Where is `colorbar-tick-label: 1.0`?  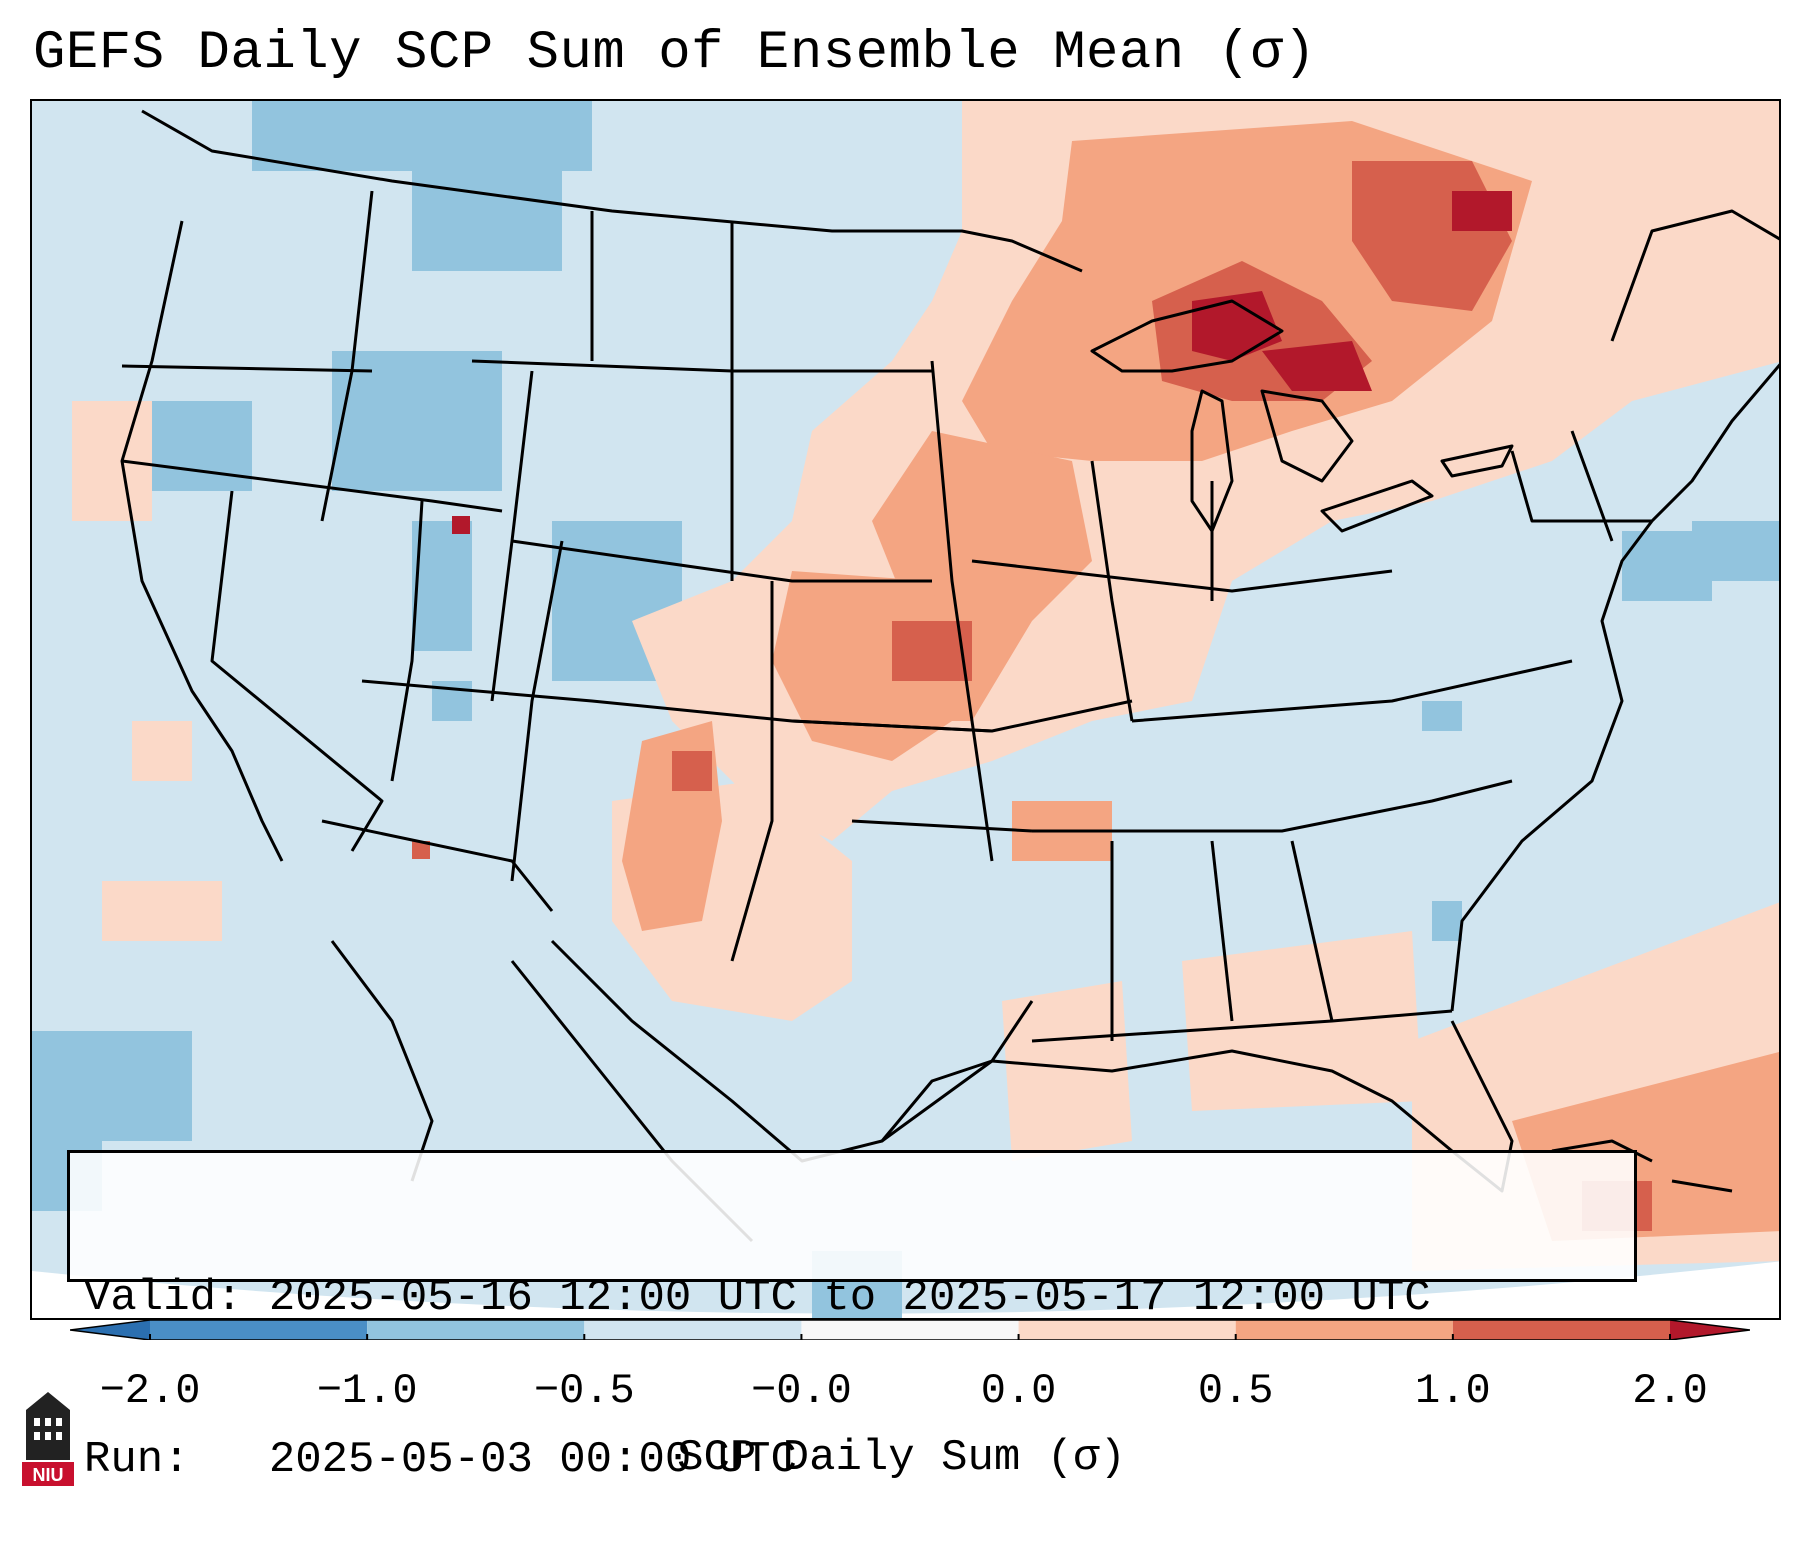
colorbar-tick-label: 1.0 is located at coordinates (1453, 1391).